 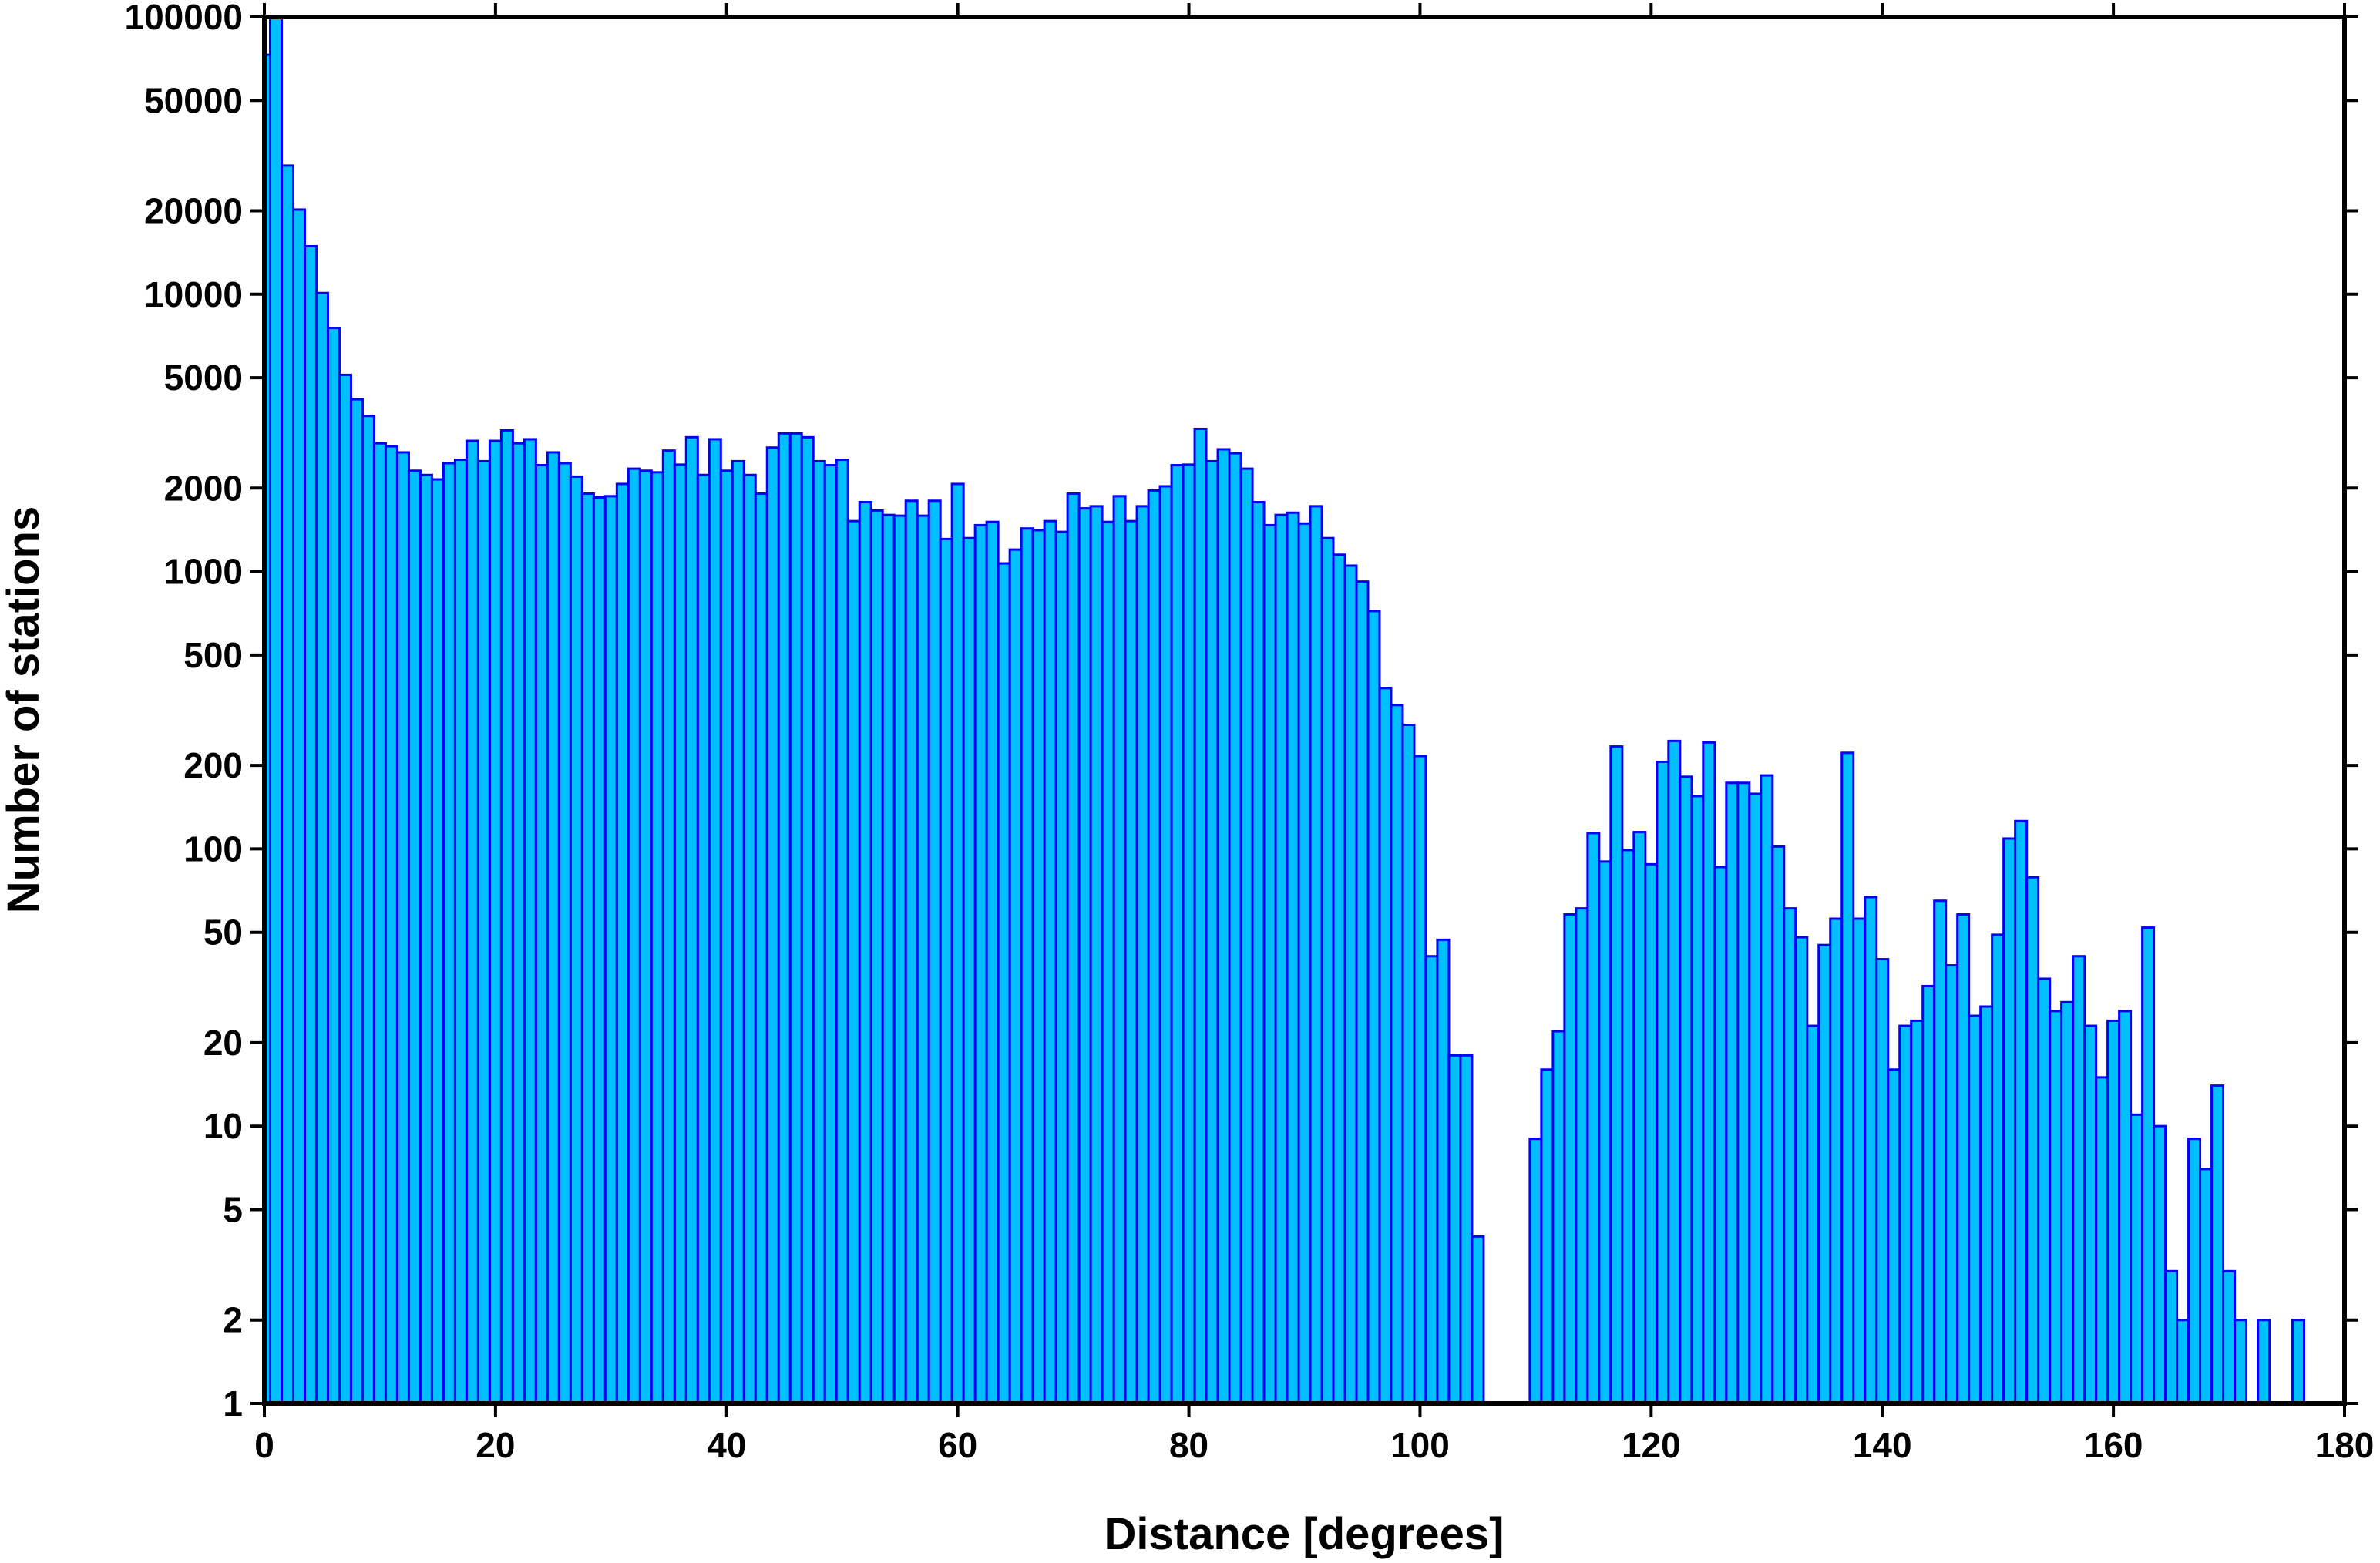 What do you see at coordinates (213, 655) in the screenshot?
I see `y-tick-label: 500` at bounding box center [213, 655].